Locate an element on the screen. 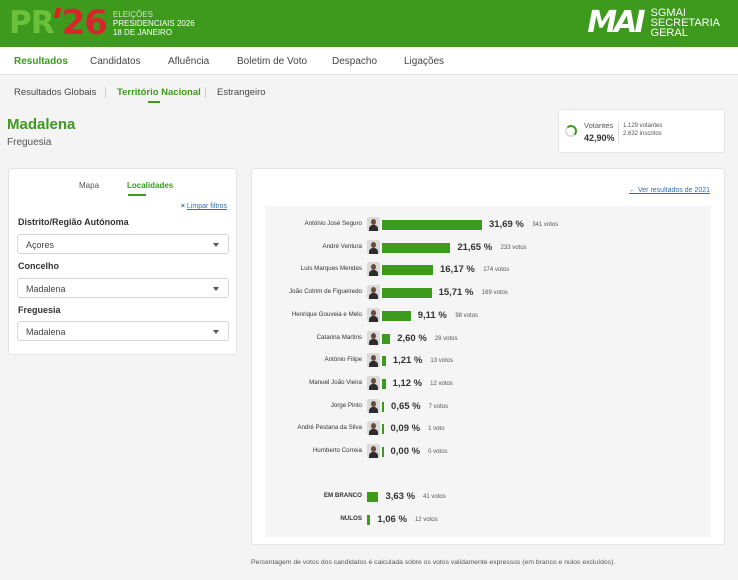  voters-divider is located at coordinates (618, 132).